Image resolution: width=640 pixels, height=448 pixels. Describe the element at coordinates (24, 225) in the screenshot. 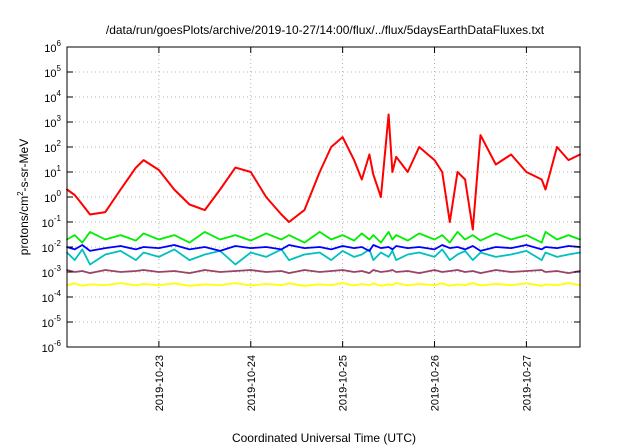

I see `y-axis-label-pre: protons/cm` at that location.